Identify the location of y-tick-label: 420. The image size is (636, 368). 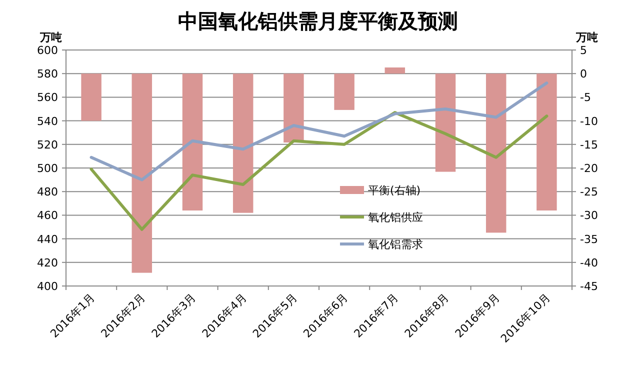
(47, 263).